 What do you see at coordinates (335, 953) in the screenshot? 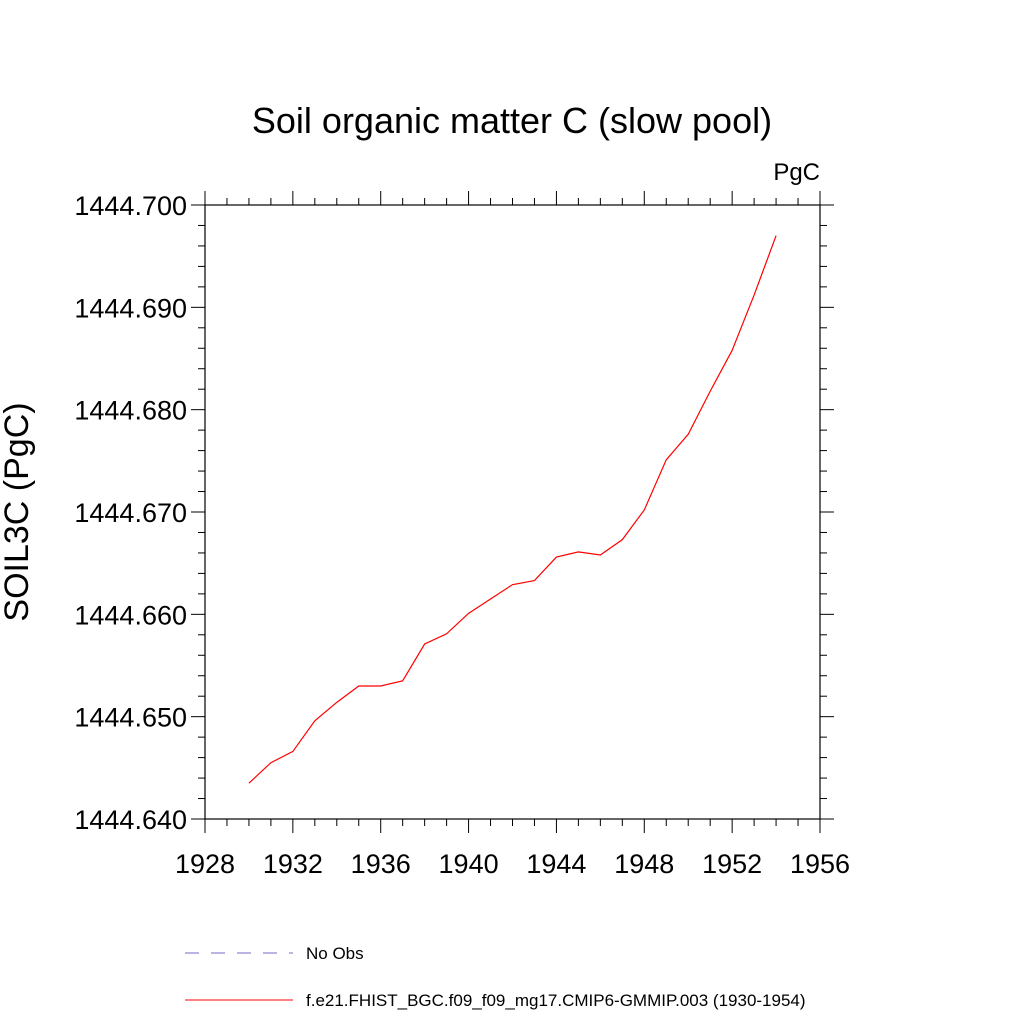
I see `legend-label-0: No Obs` at bounding box center [335, 953].